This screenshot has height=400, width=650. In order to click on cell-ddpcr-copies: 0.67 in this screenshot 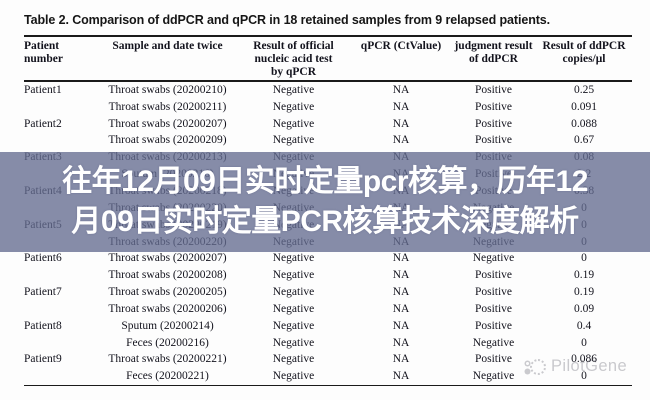, I will do `click(584, 140)`.